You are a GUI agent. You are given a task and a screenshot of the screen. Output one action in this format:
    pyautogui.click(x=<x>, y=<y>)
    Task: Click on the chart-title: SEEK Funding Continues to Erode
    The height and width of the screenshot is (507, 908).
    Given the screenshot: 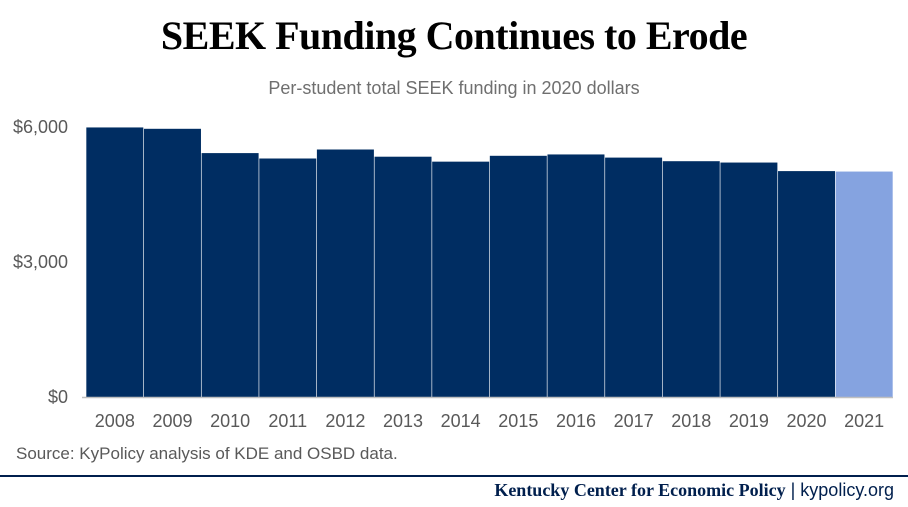 What is the action you would take?
    pyautogui.click(x=454, y=35)
    